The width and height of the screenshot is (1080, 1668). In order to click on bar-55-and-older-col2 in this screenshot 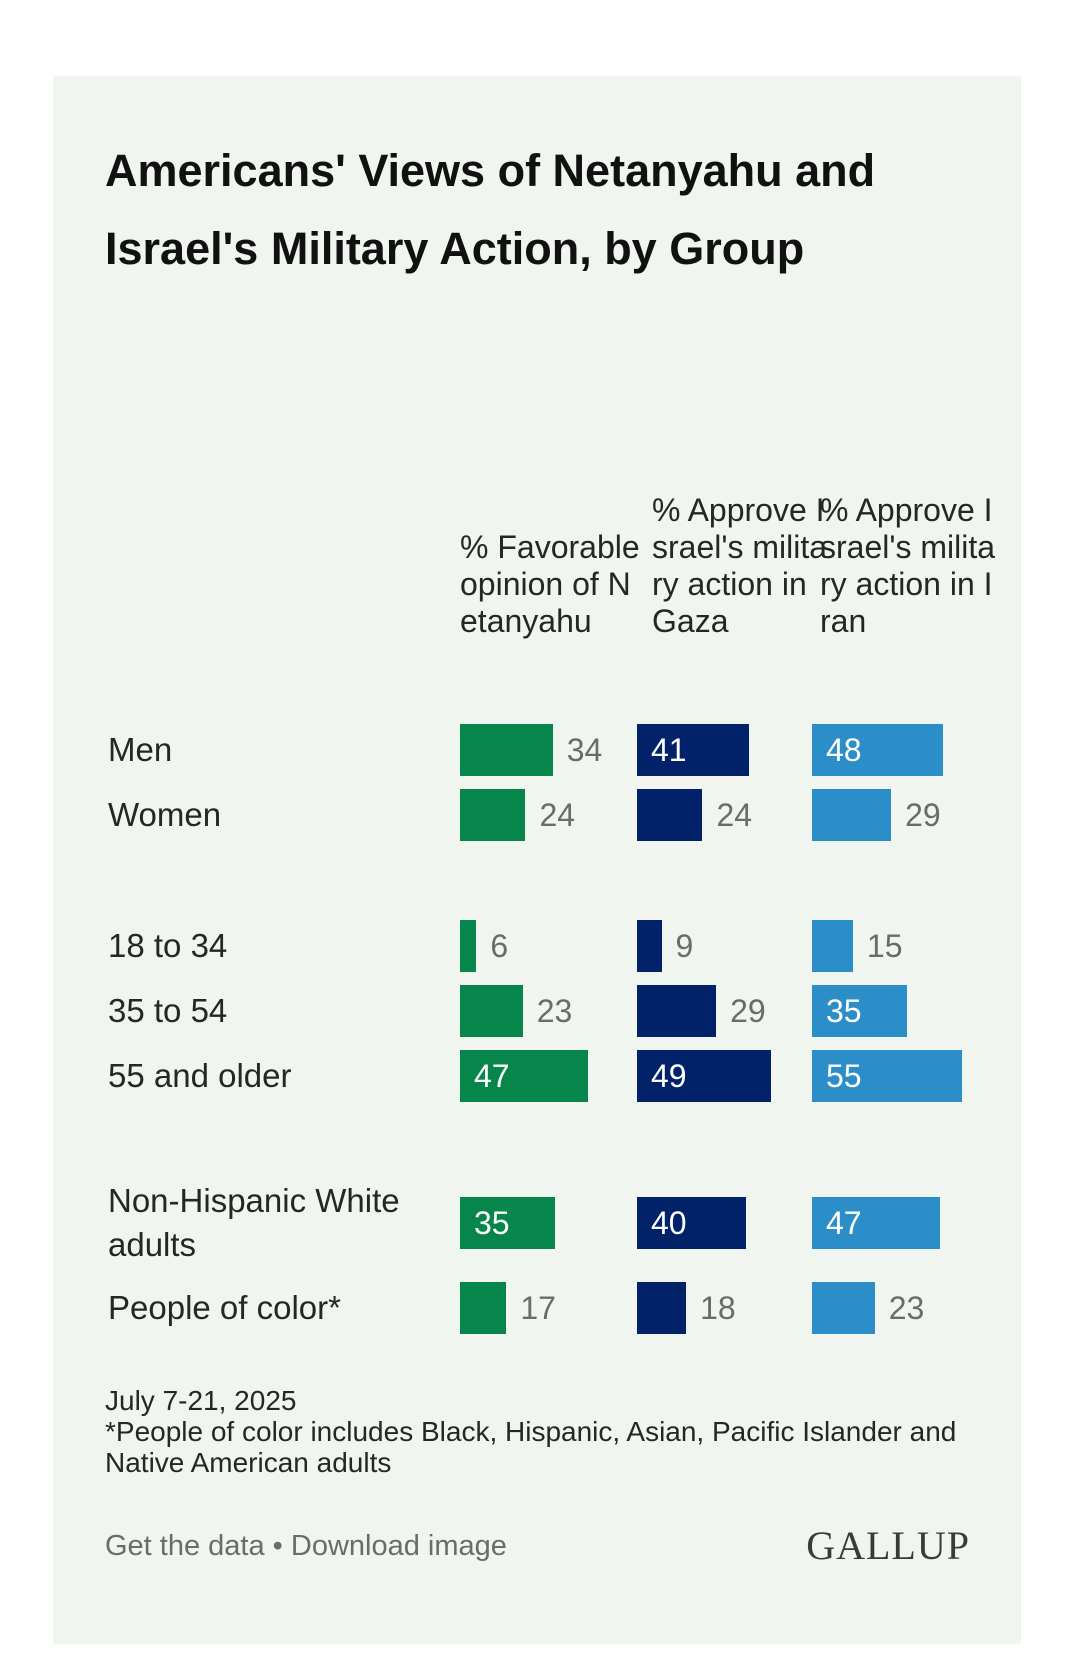, I will do `click(704, 1076)`.